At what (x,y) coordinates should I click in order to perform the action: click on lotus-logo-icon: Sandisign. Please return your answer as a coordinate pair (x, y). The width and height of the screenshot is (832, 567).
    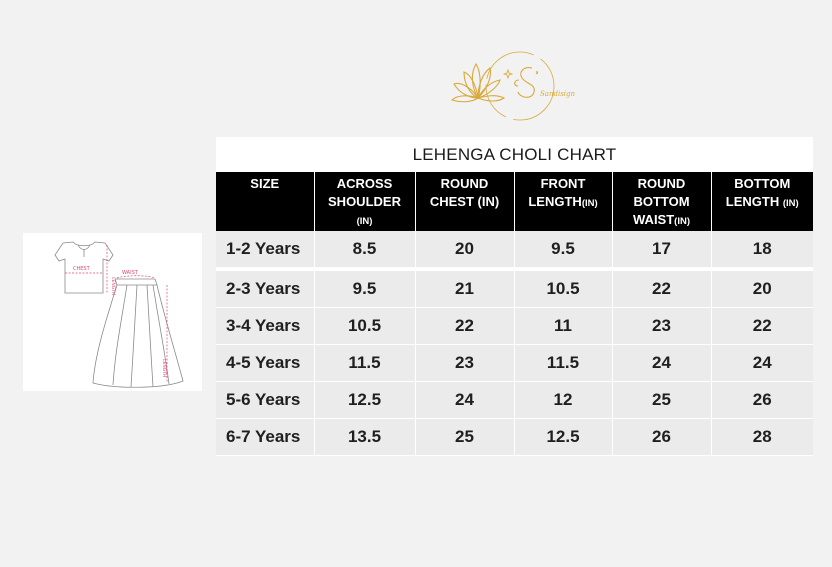
    Looking at the image, I should click on (513, 86).